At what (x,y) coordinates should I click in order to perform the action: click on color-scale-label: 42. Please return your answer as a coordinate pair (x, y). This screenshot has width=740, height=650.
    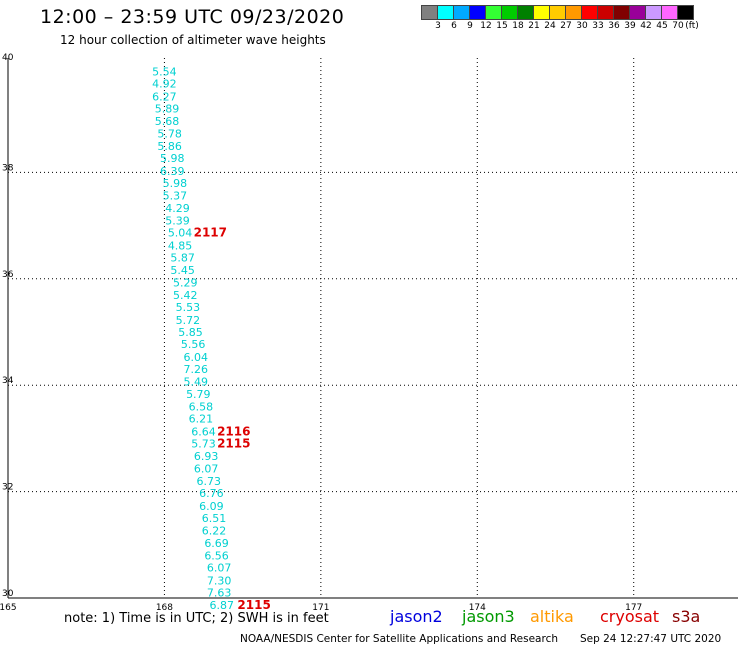
    Looking at the image, I should click on (646, 26).